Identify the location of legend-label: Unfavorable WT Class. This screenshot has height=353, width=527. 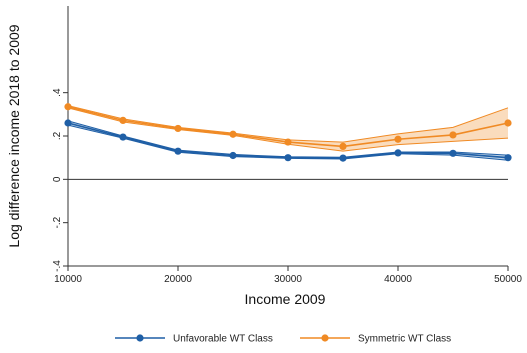
(223, 339).